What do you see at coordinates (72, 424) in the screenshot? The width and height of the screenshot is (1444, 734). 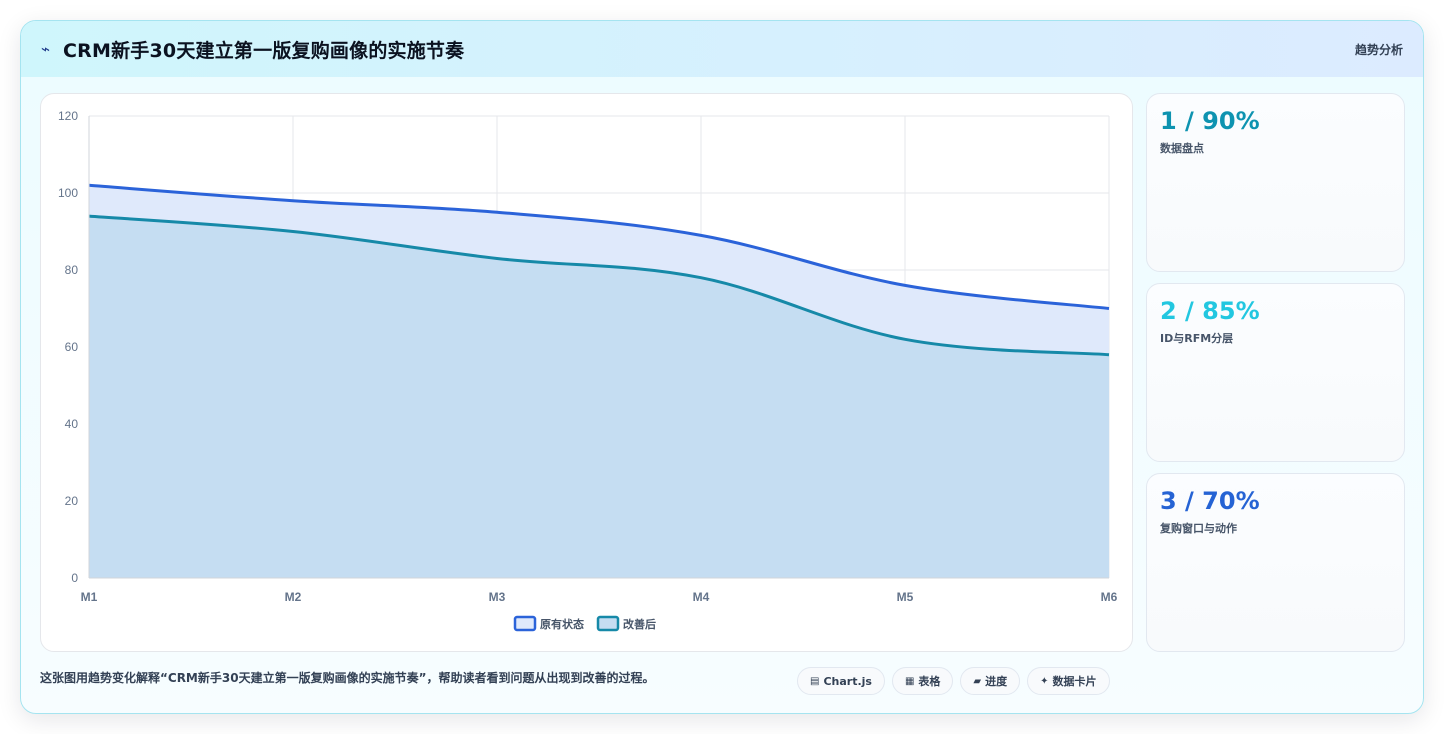 I see `y-tick-label: 40` at bounding box center [72, 424].